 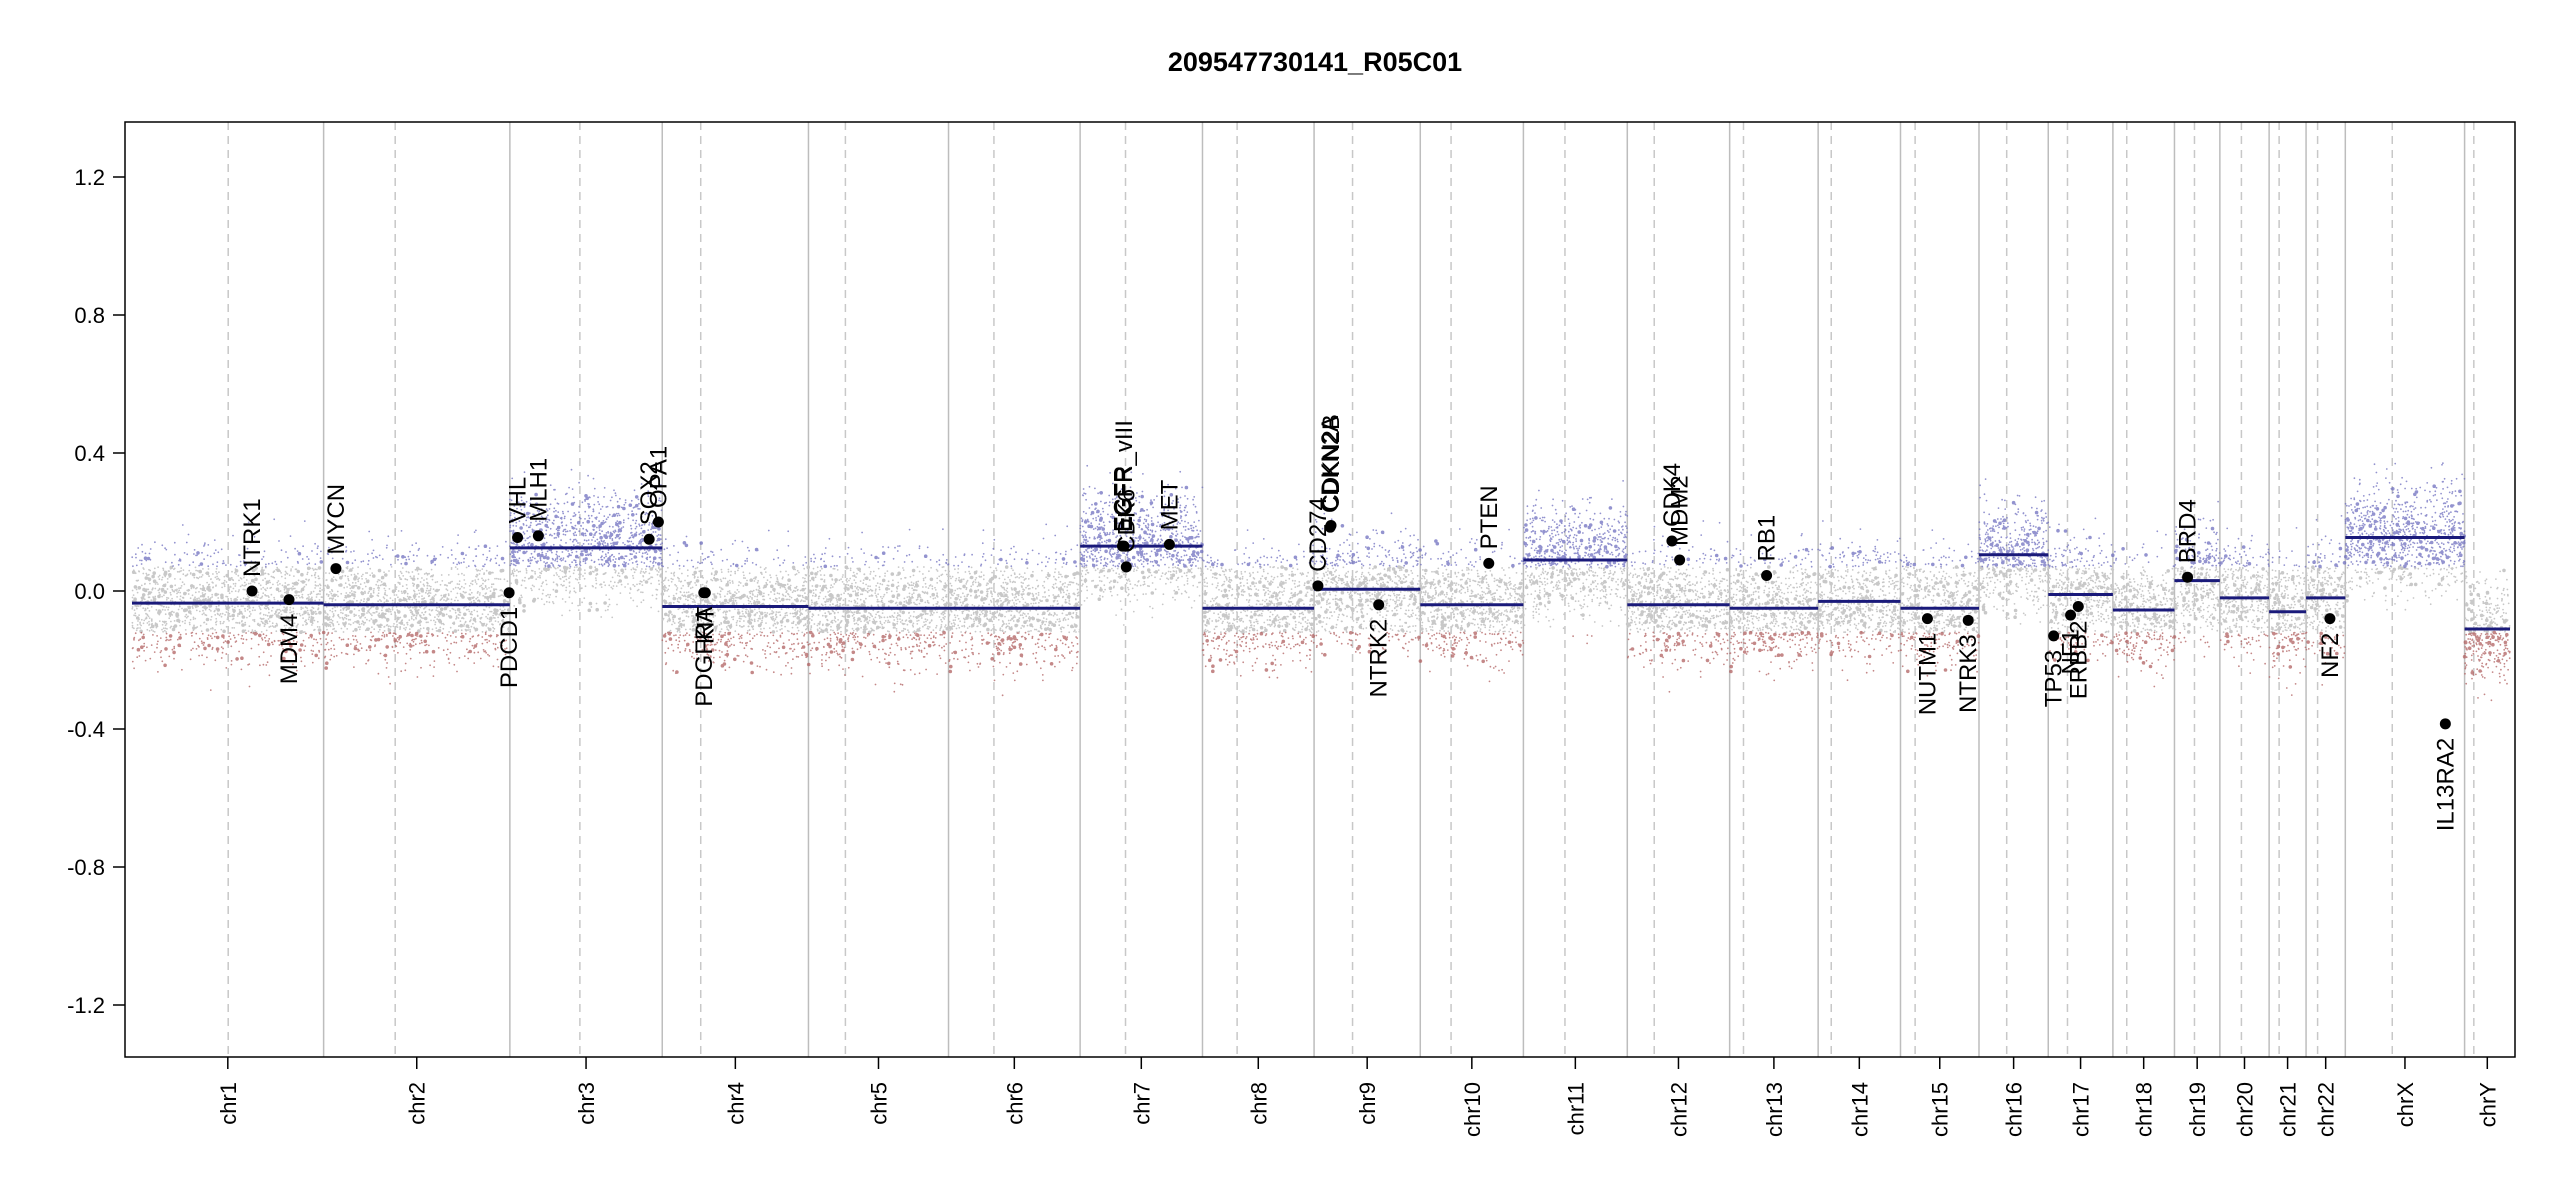 I want to click on x-tick-label-chr5: chr5, so click(x=878, y=1103).